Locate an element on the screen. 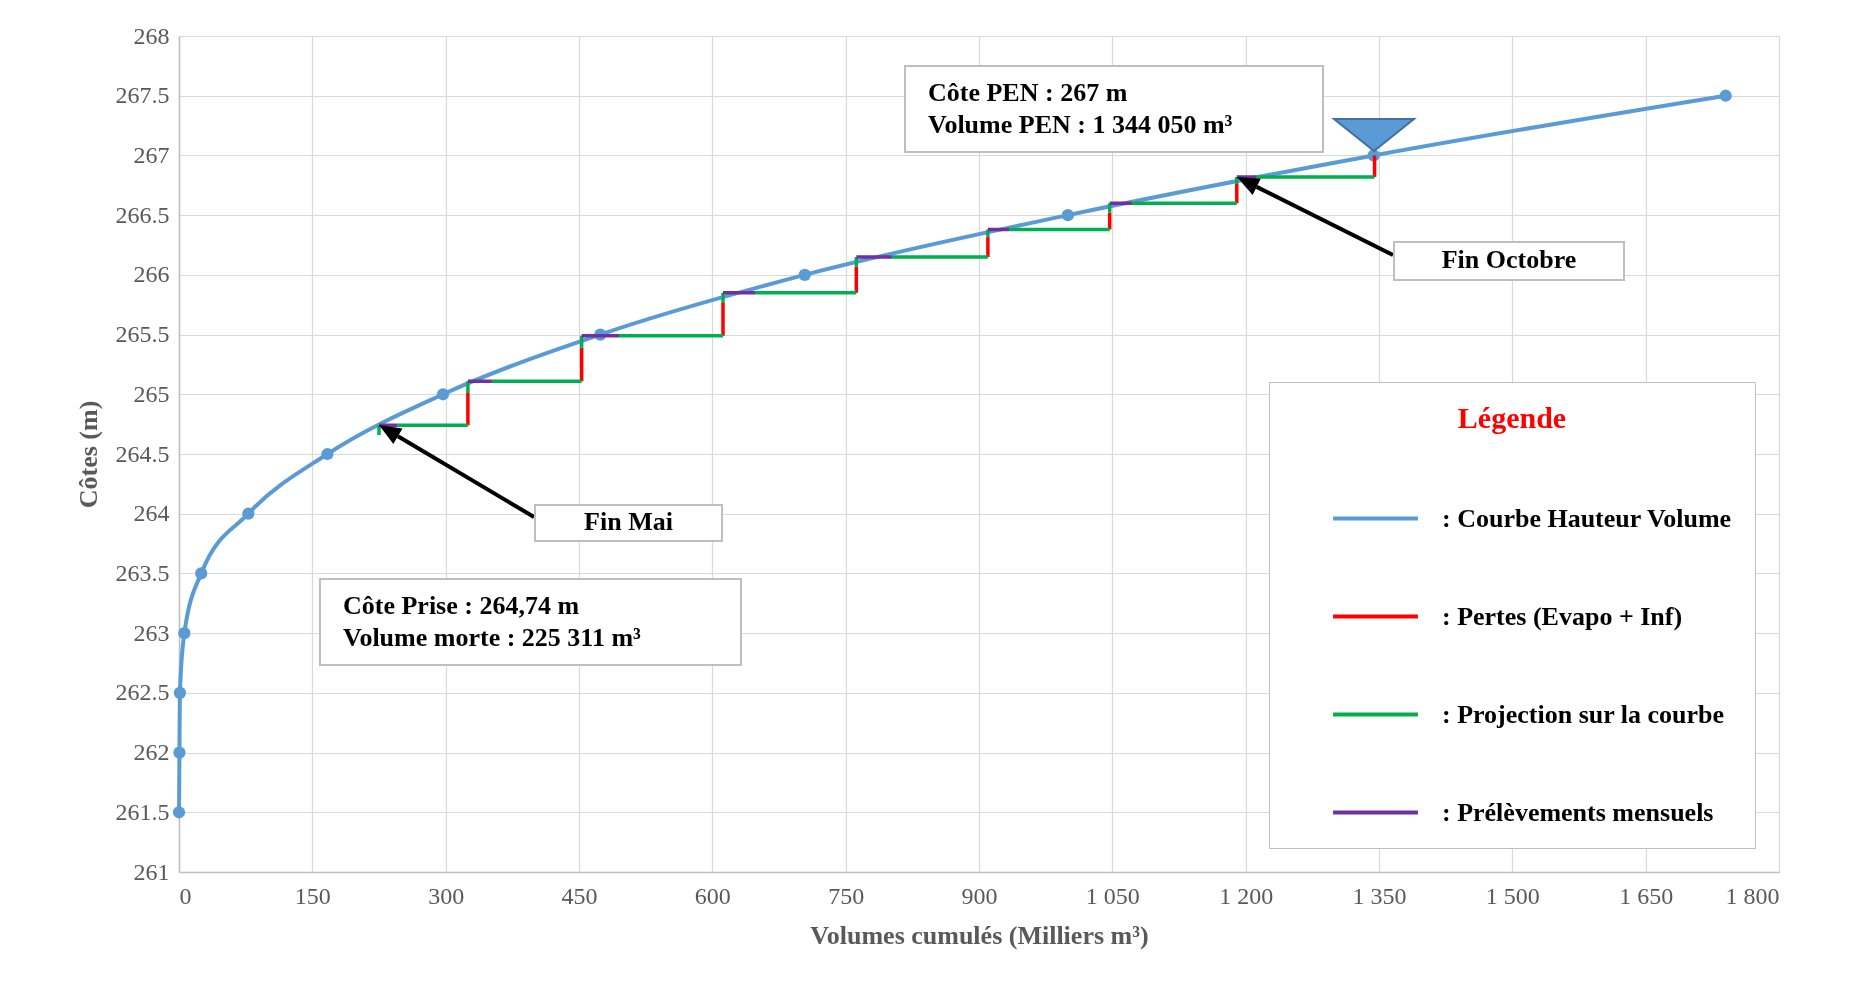 The image size is (1865, 995). y-axis-title: Côtes (m) is located at coordinates (88, 454).